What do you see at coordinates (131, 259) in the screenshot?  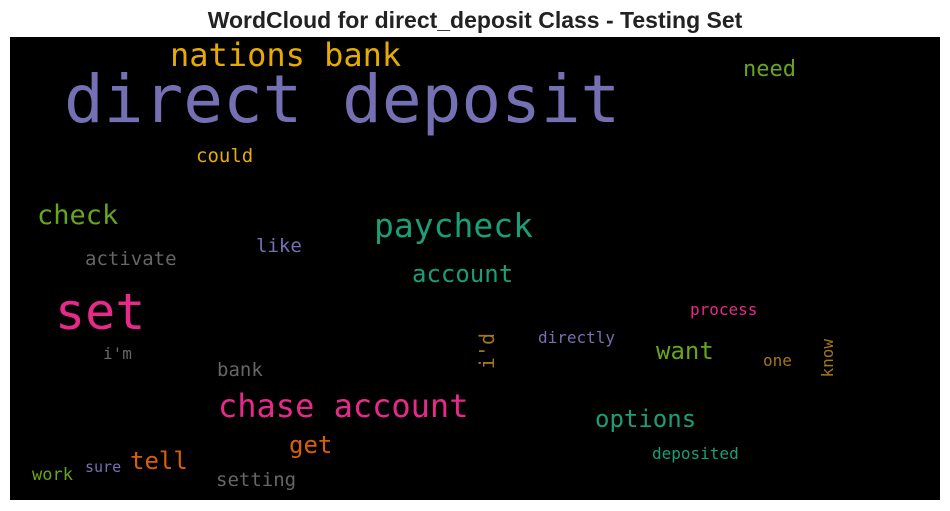 I see `cloud-word: activate` at bounding box center [131, 259].